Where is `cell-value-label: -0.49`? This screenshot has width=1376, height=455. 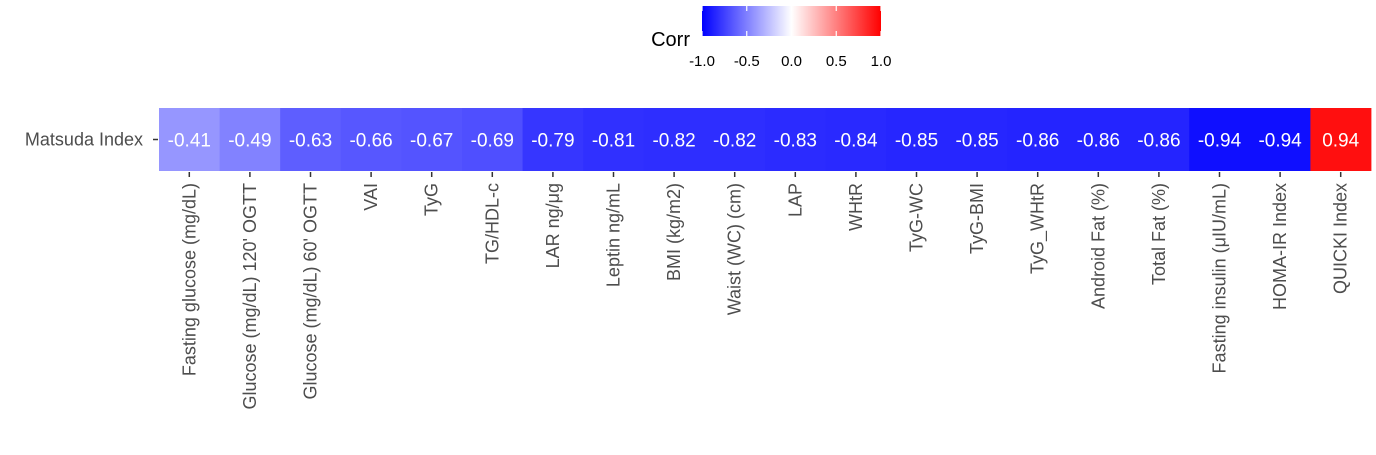
cell-value-label: -0.49 is located at coordinates (249, 141).